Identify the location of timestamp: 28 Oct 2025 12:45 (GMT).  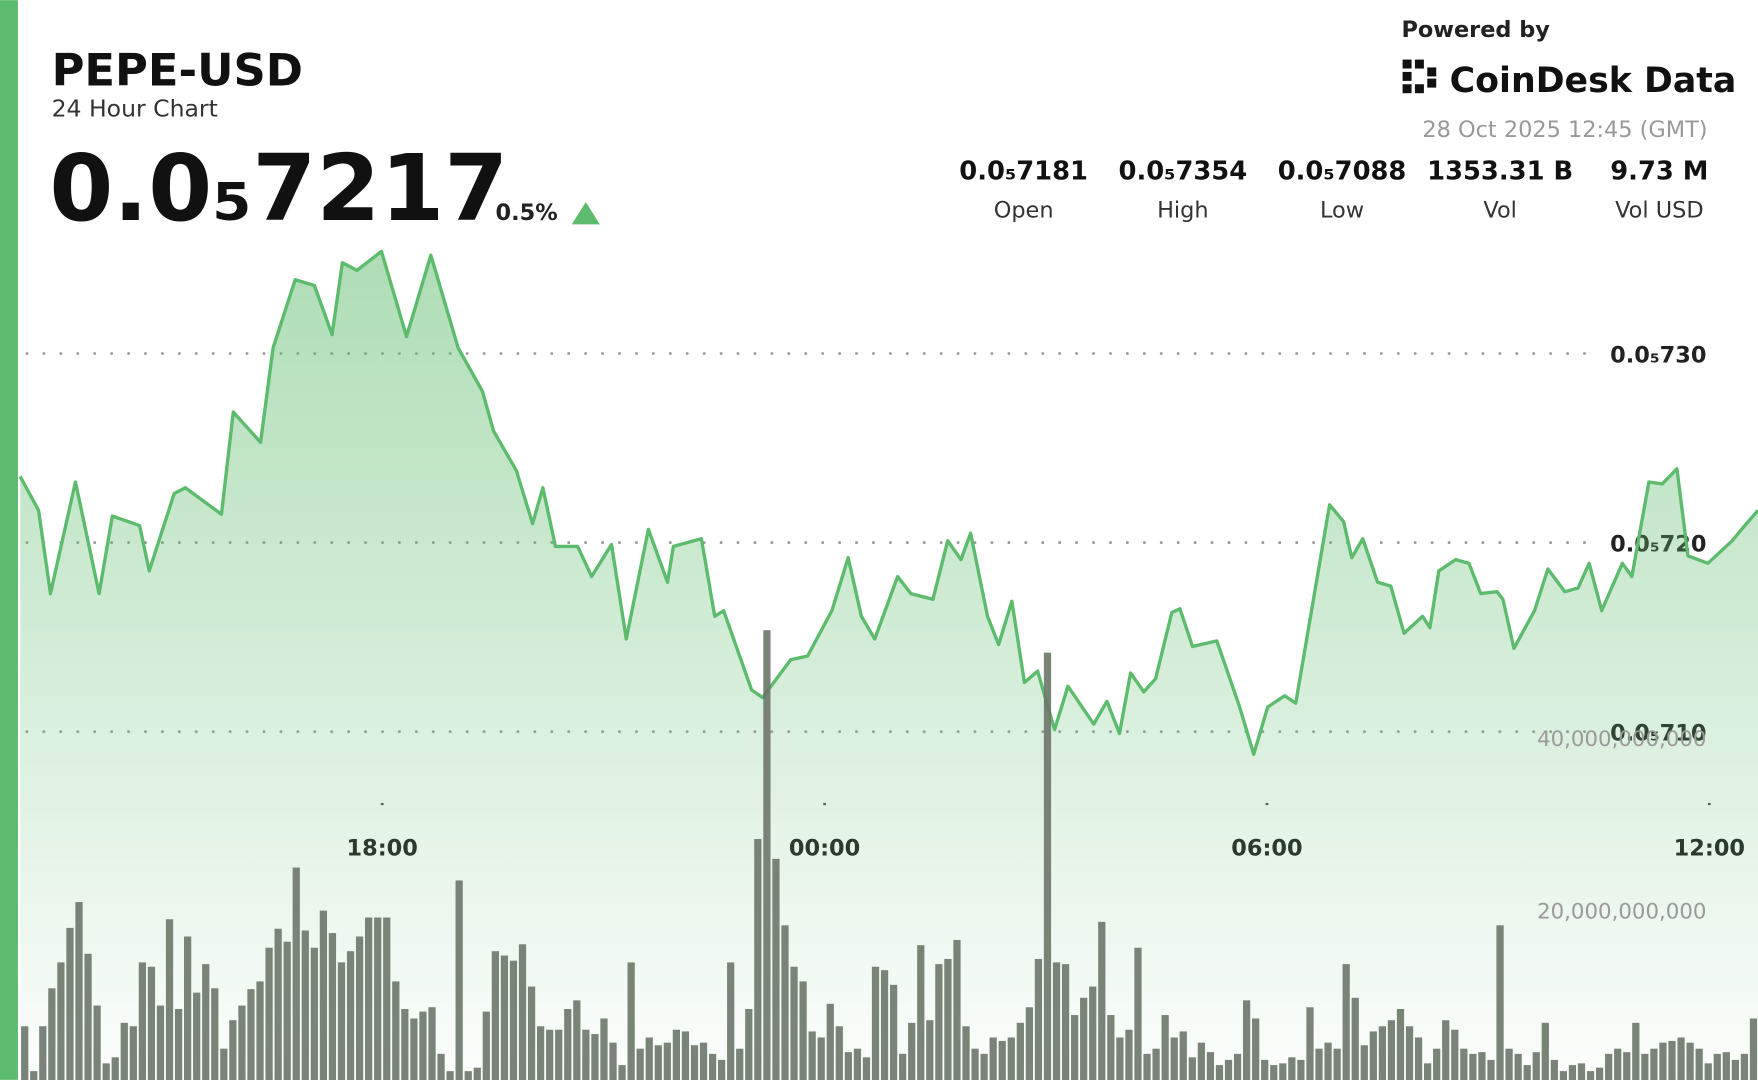
(1564, 130).